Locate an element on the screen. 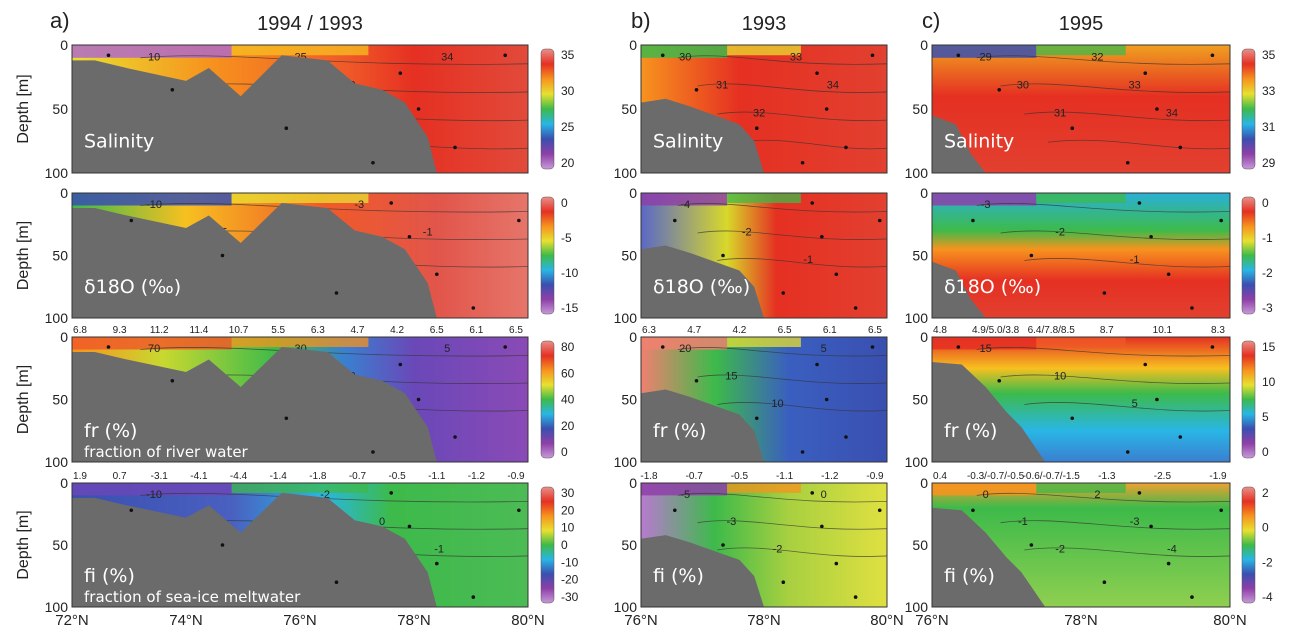  colorbar-tick: 20 is located at coordinates (568, 426).